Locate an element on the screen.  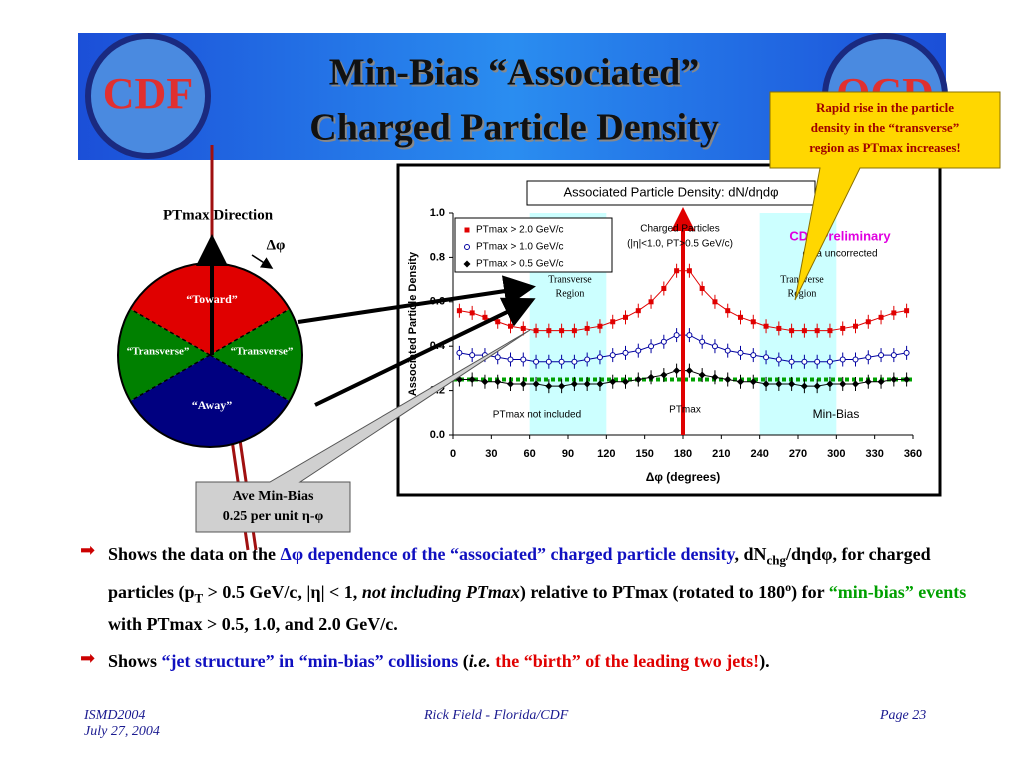
callout-text: 0.25 per unit η-φ is located at coordinates (273, 516).